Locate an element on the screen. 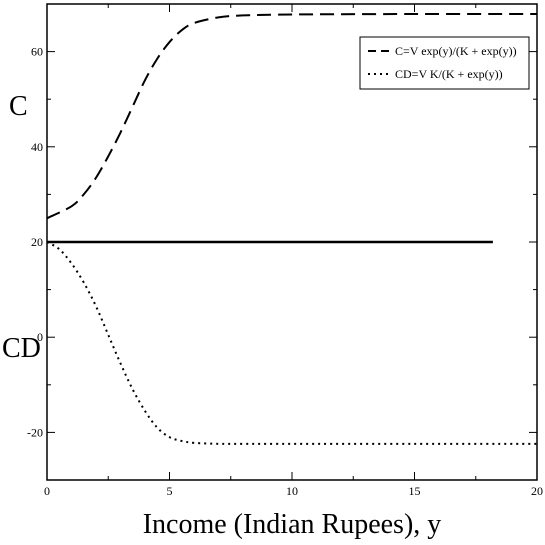  y-axis-label-c: C is located at coordinates (18, 106).